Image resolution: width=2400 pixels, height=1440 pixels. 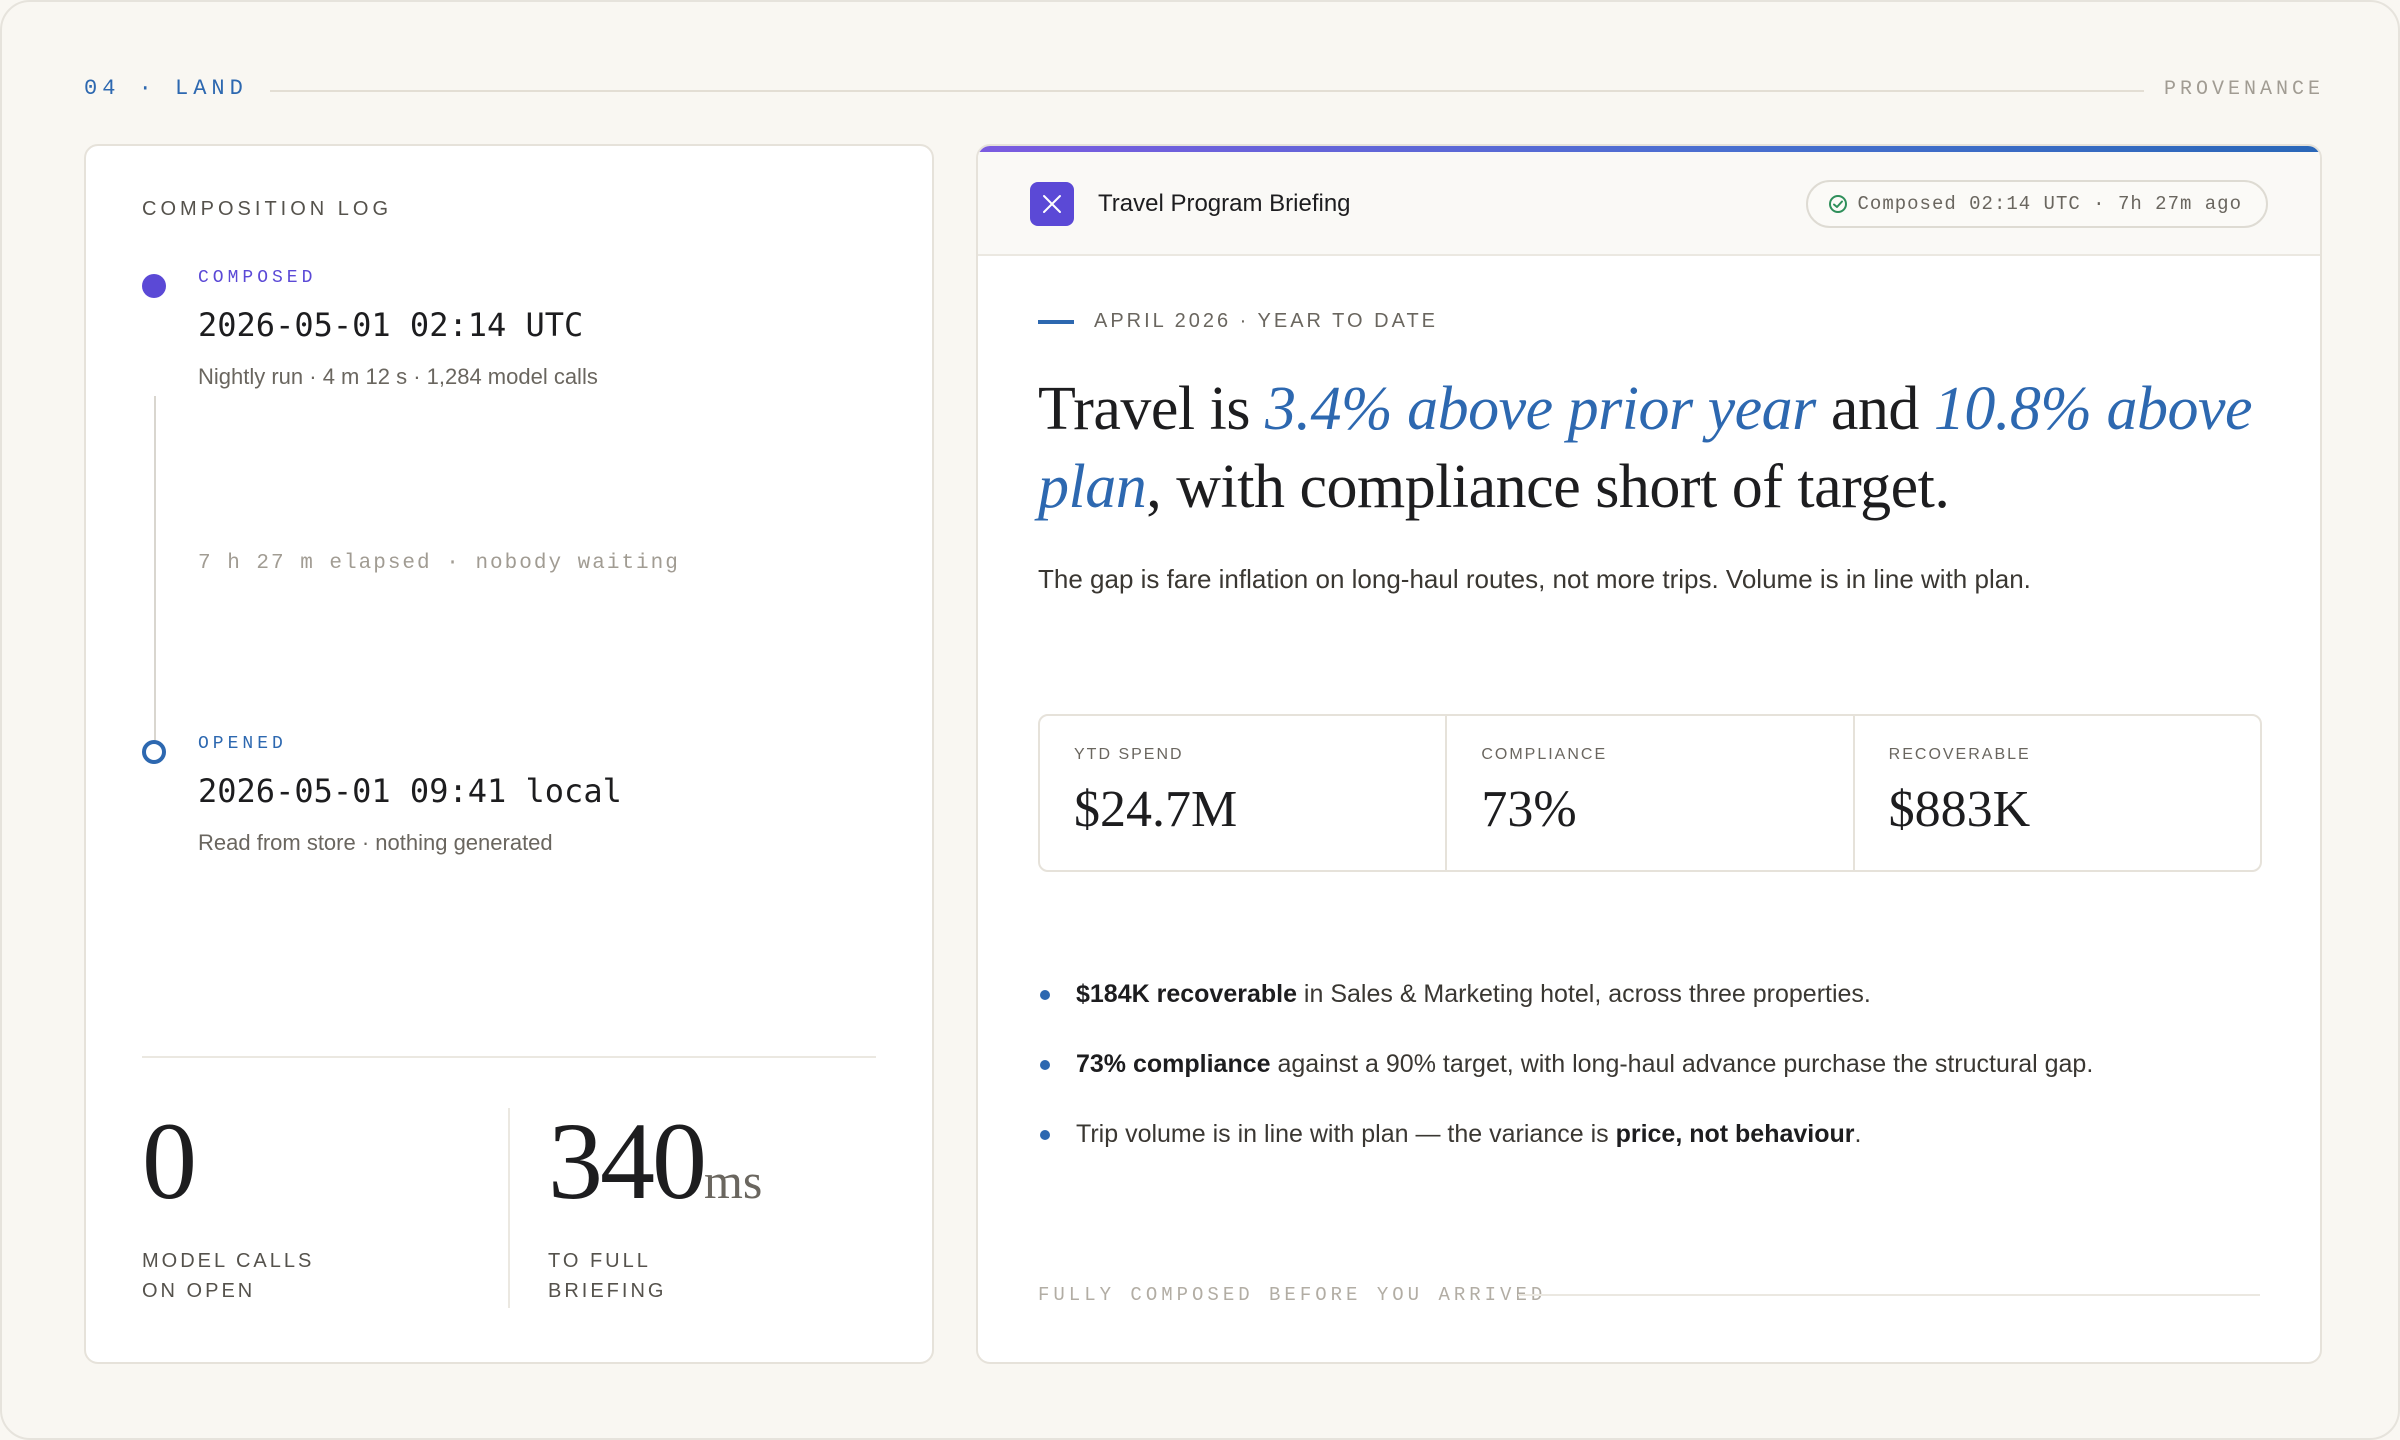 I want to click on stat-separator, so click(x=509, y=1208).